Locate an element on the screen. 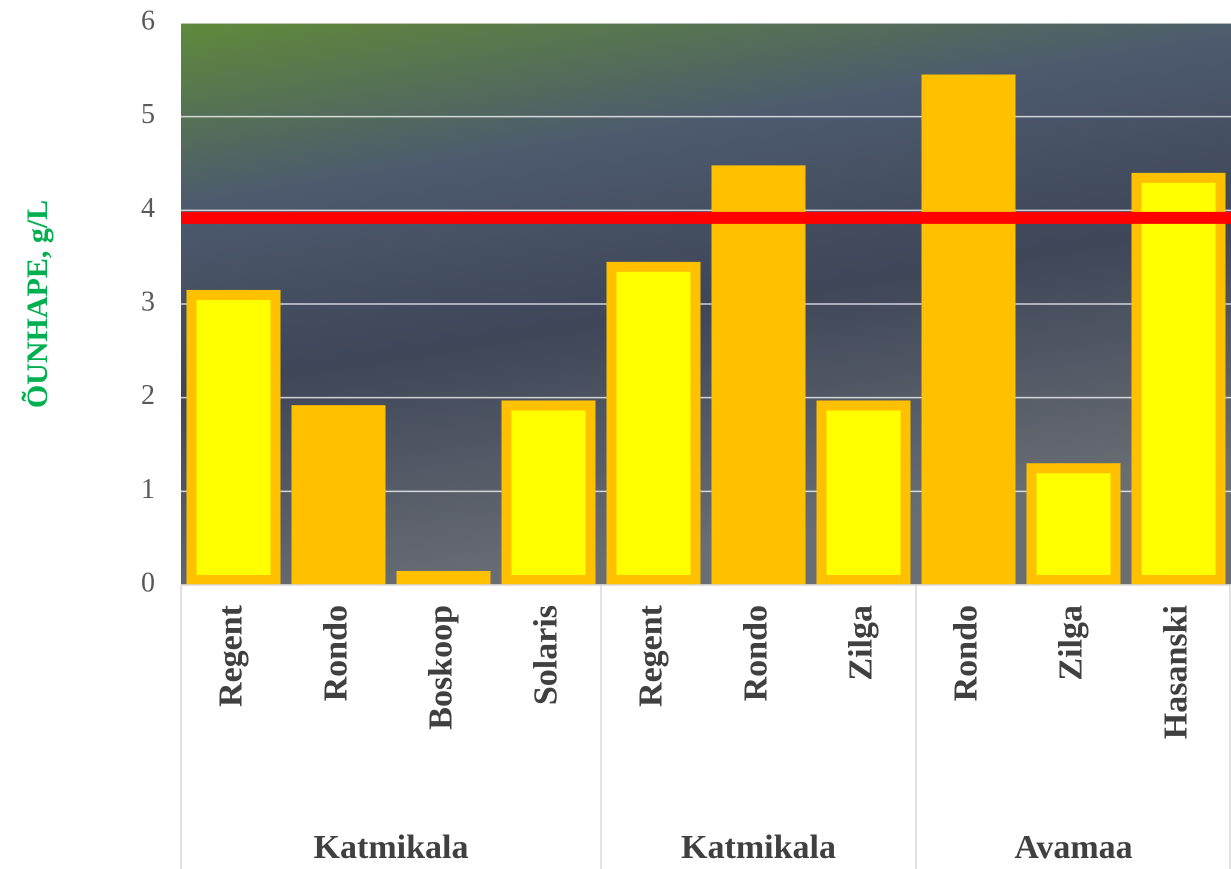 The image size is (1231, 869). x-tick-label: Solaris is located at coordinates (545, 655).